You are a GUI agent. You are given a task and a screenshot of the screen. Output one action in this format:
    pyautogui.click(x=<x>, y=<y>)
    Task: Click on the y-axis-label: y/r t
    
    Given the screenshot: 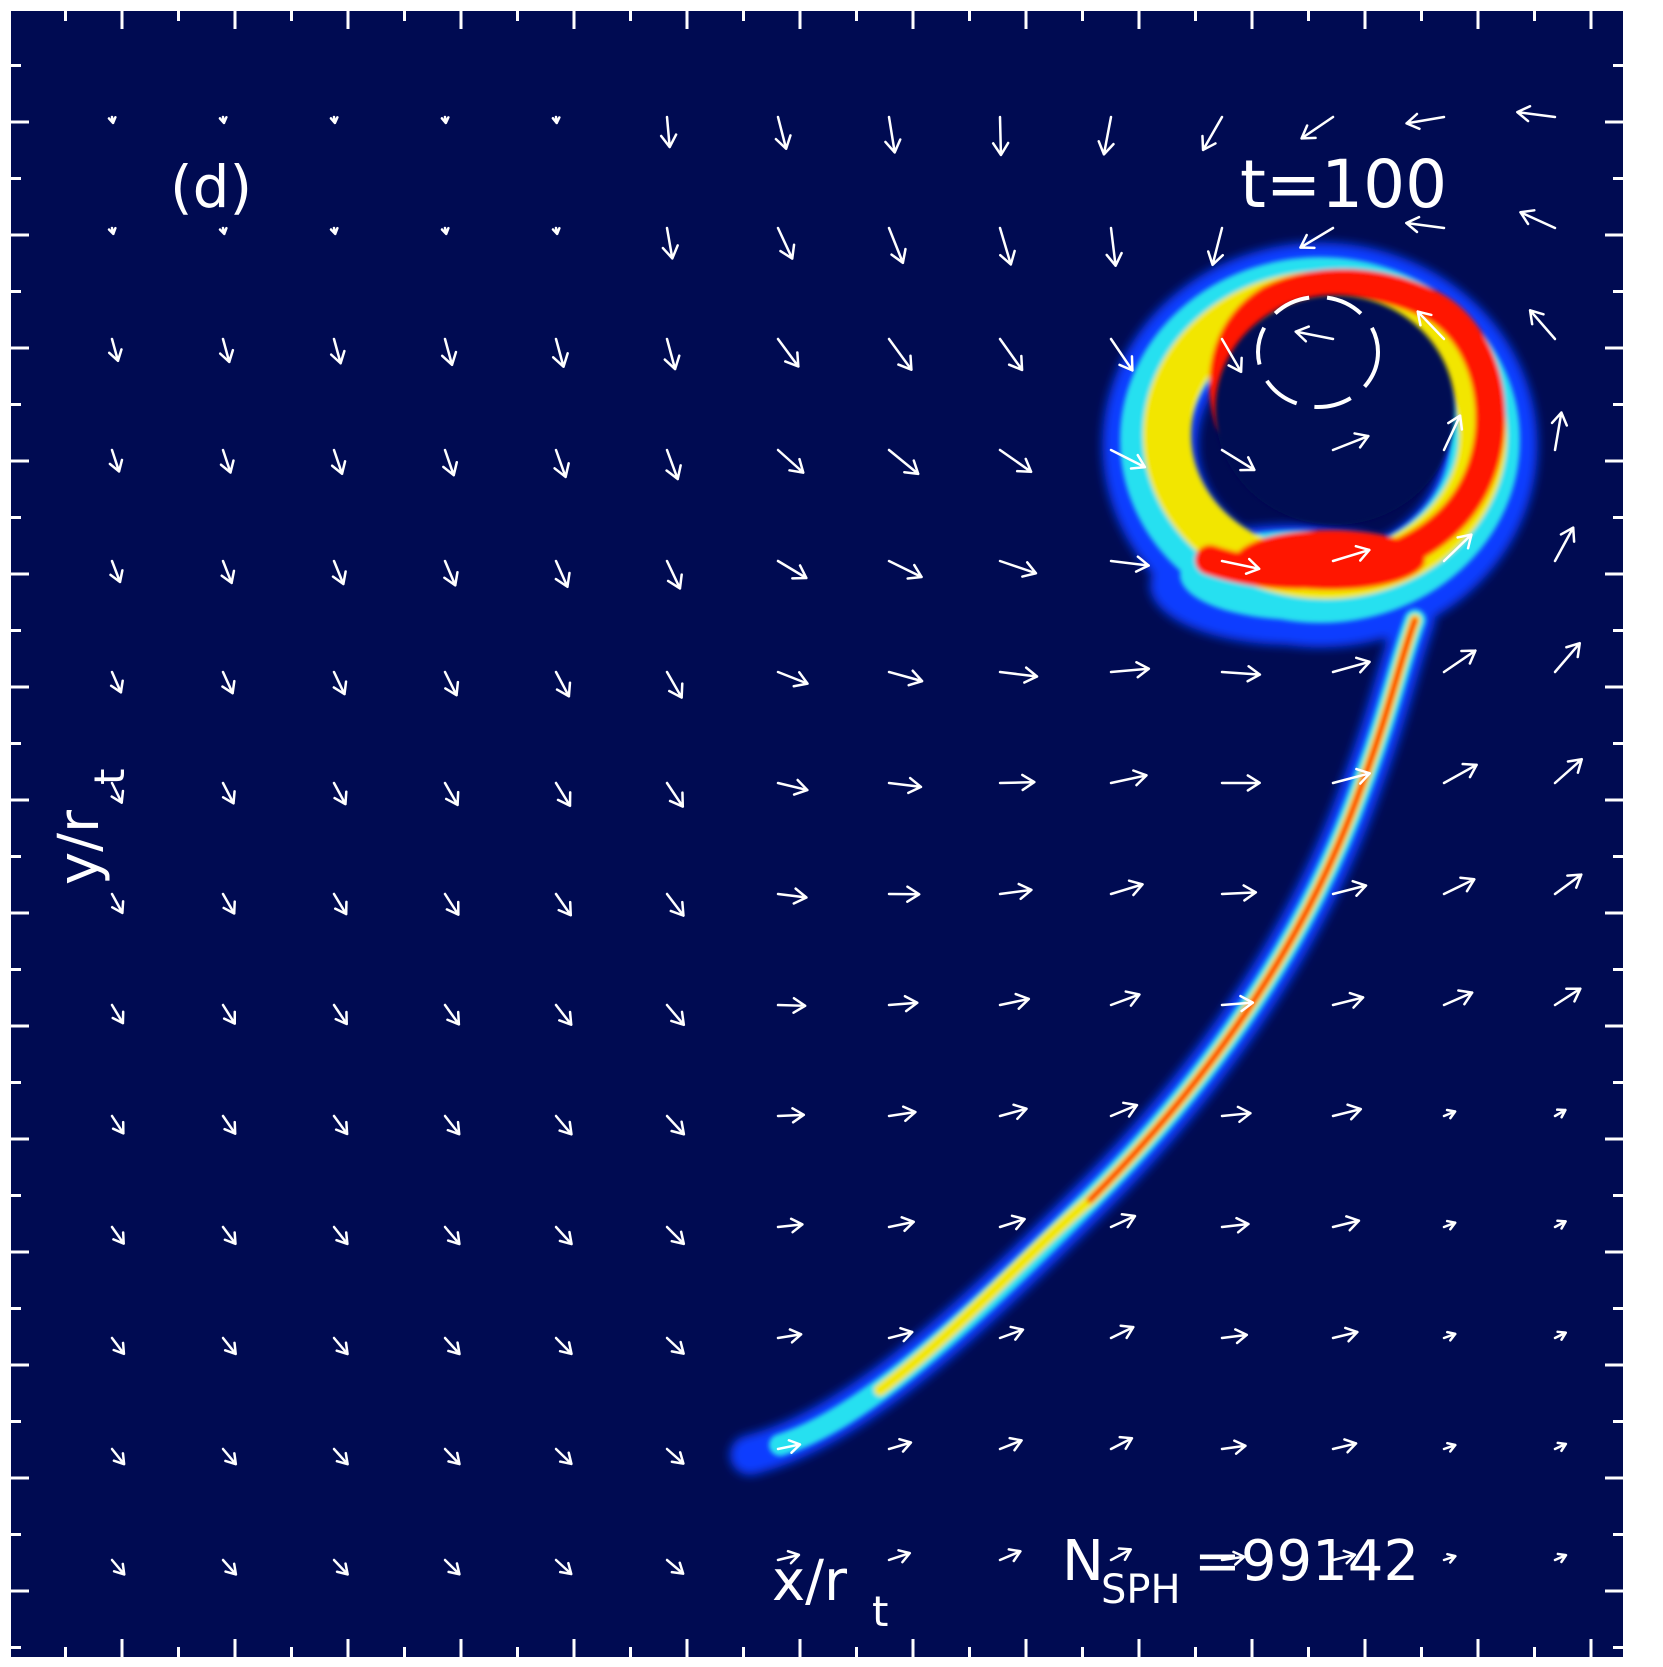 What is the action you would take?
    pyautogui.click(x=90, y=827)
    